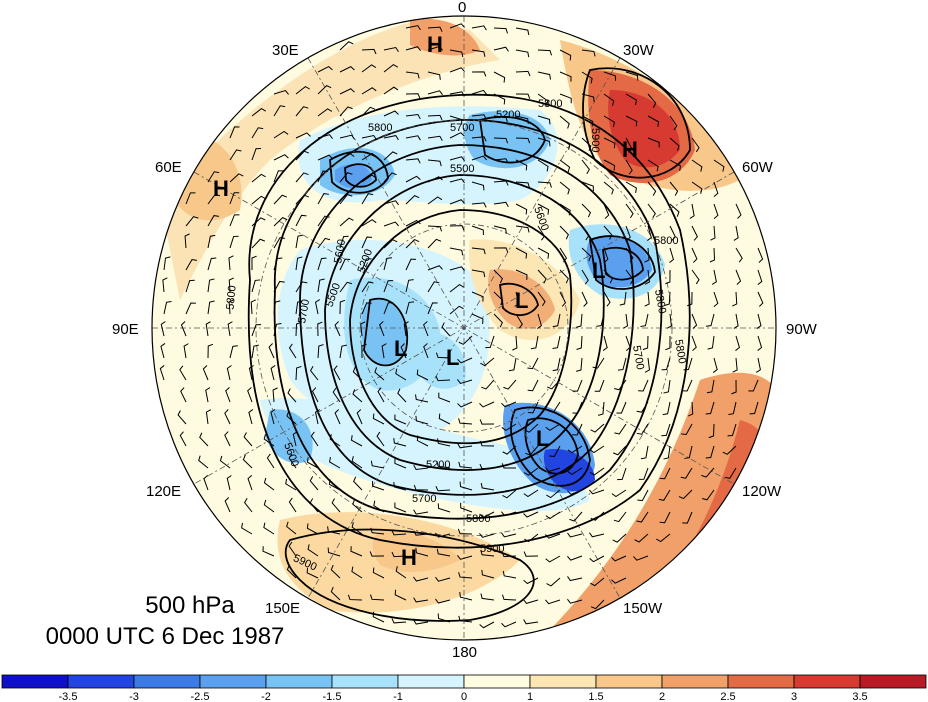 This screenshot has height=702, width=928. Describe the element at coordinates (530, 696) in the screenshot. I see `colorbar-tick-label: 1` at that location.